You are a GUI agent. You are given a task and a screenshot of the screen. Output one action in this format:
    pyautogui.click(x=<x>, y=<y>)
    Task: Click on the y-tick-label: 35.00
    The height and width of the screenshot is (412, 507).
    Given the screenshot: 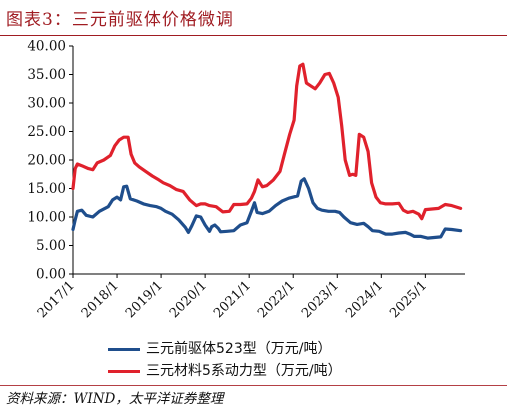 What is the action you would take?
    pyautogui.click(x=46, y=75)
    